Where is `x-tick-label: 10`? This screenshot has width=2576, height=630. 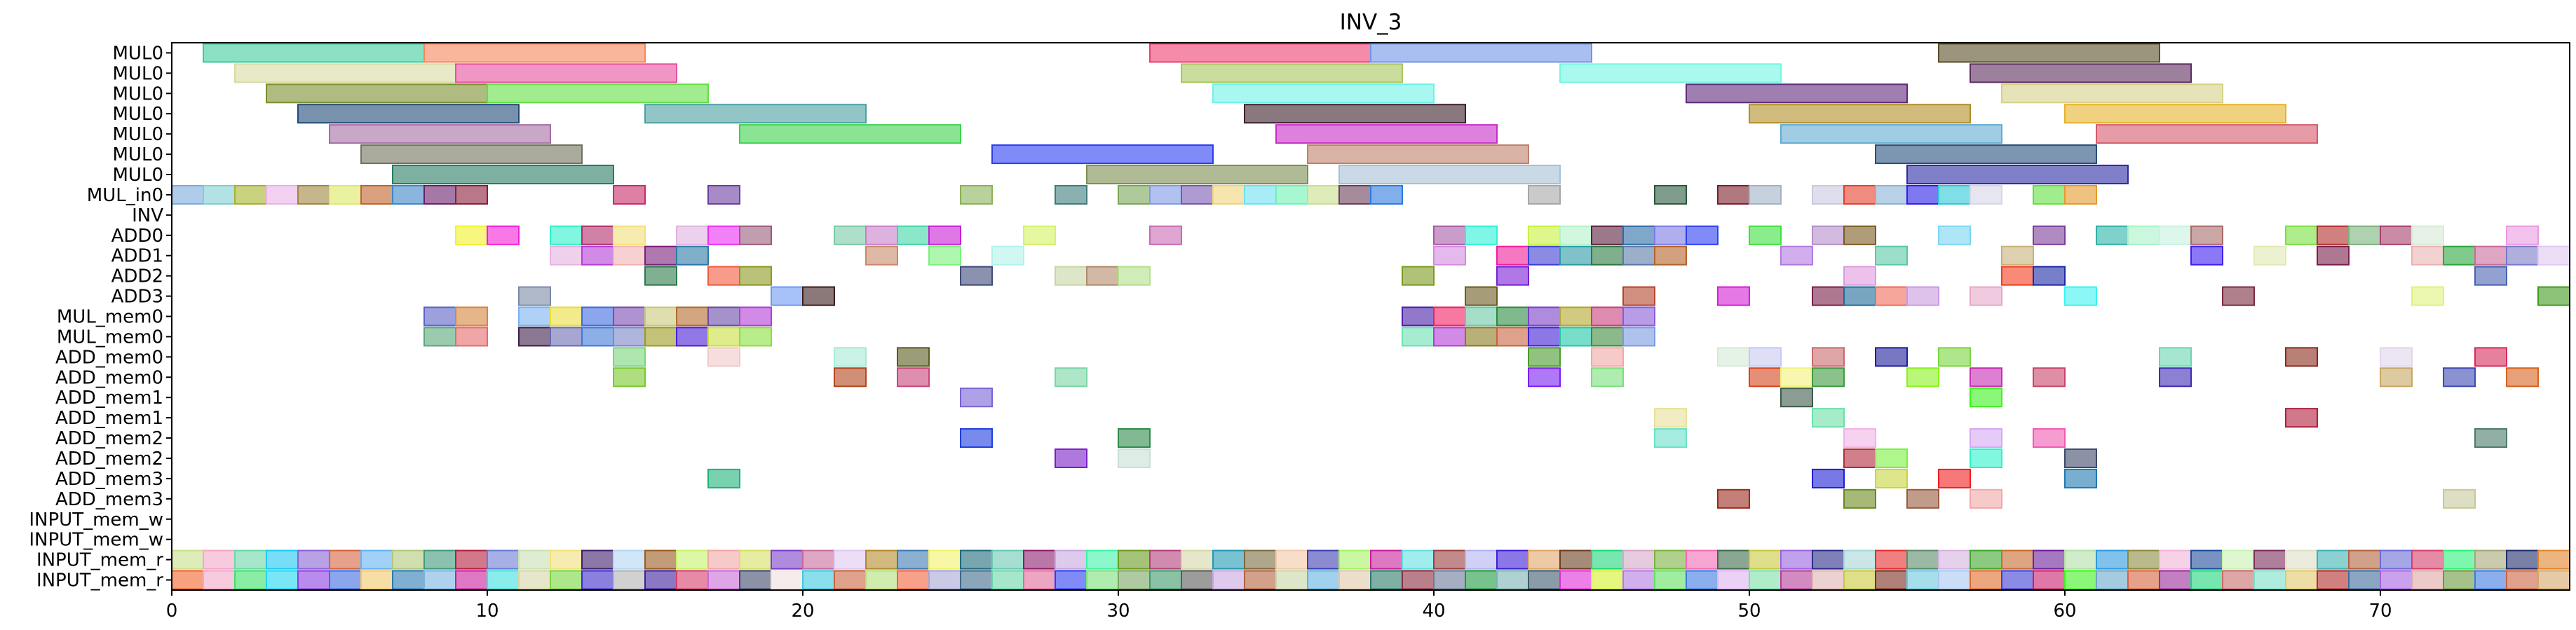
x-tick-label: 10 is located at coordinates (487, 611).